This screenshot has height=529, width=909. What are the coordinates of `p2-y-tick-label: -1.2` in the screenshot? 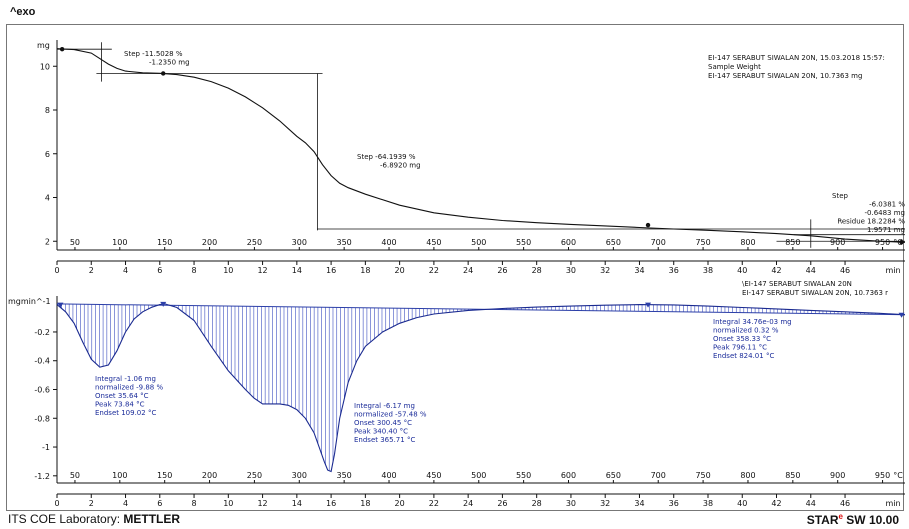 It's located at (42, 476).